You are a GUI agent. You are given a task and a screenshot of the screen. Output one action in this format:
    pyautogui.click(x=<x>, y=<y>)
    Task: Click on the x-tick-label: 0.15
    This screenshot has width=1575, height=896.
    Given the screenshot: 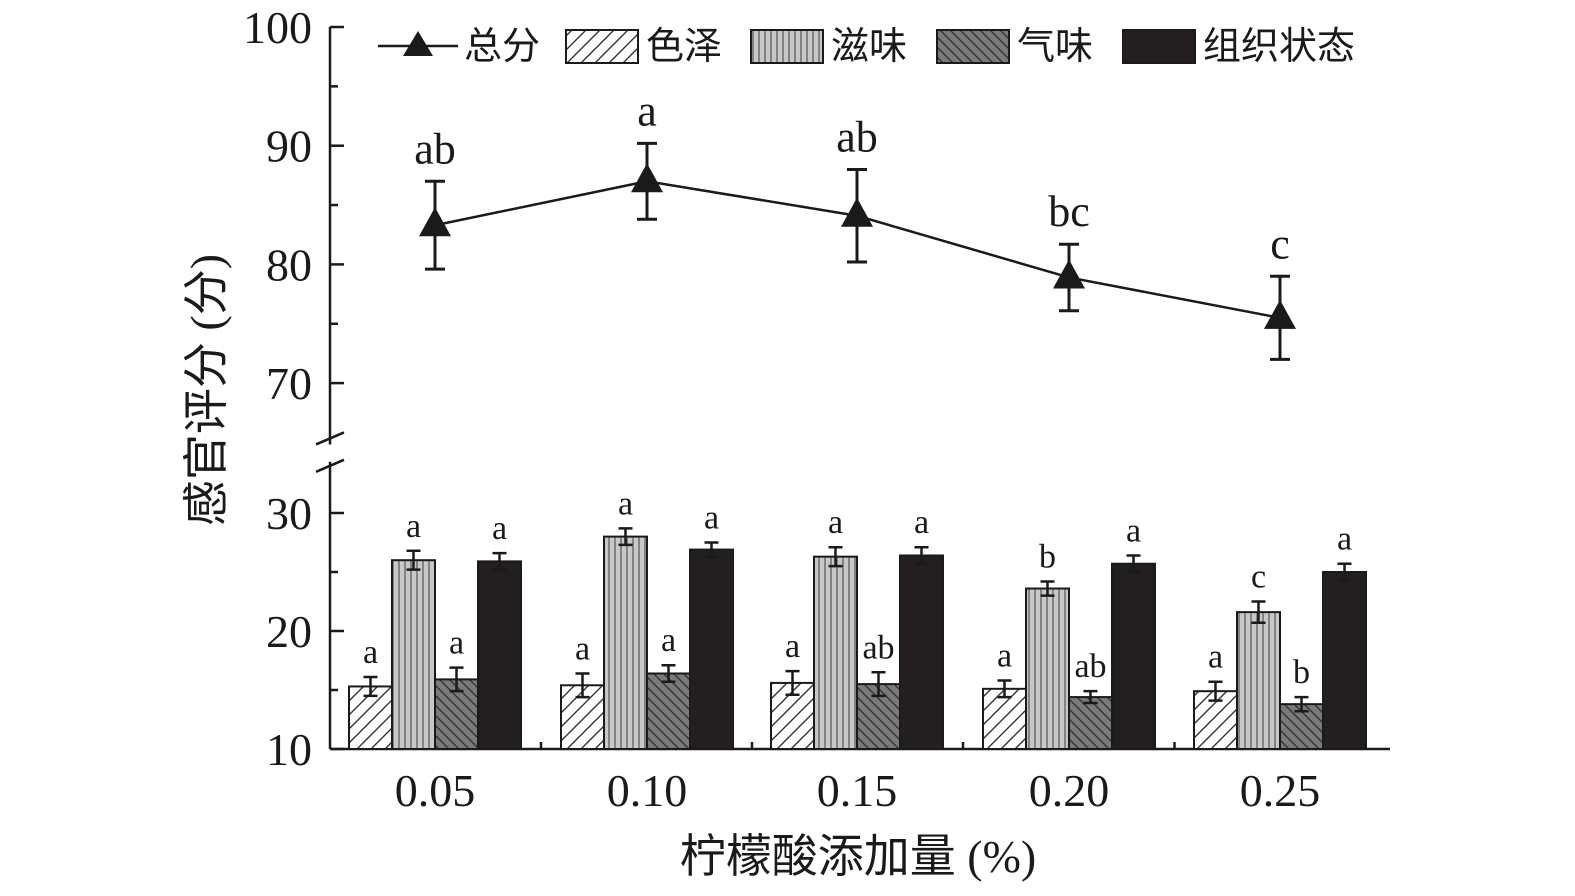 What is the action you would take?
    pyautogui.click(x=857, y=790)
    